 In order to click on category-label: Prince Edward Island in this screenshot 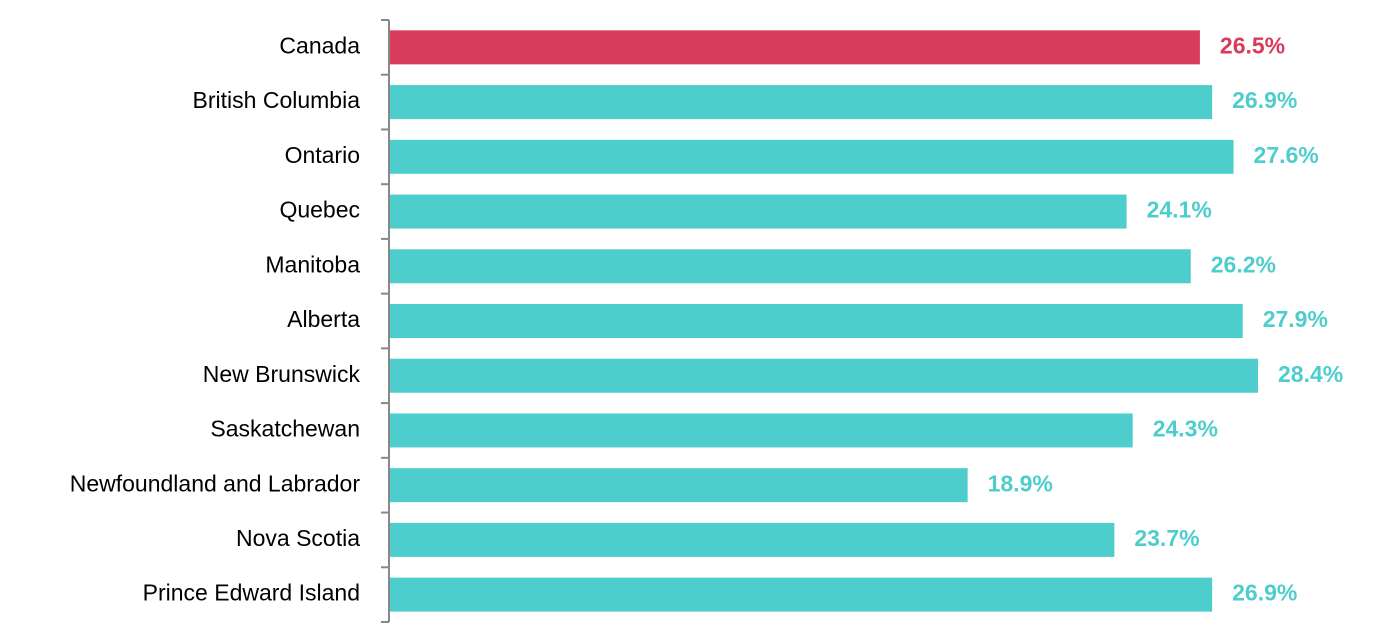, I will do `click(251, 593)`.